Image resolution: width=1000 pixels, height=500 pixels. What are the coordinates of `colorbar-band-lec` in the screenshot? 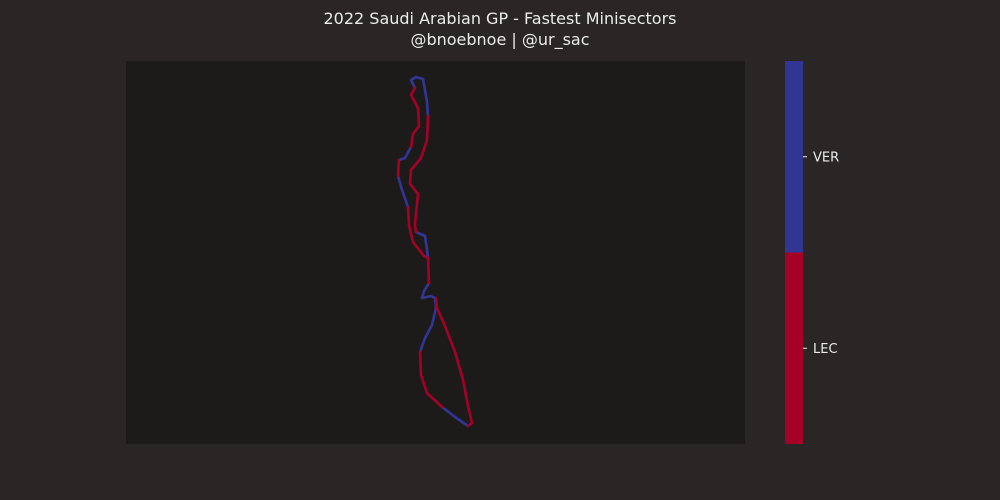 It's located at (794, 349).